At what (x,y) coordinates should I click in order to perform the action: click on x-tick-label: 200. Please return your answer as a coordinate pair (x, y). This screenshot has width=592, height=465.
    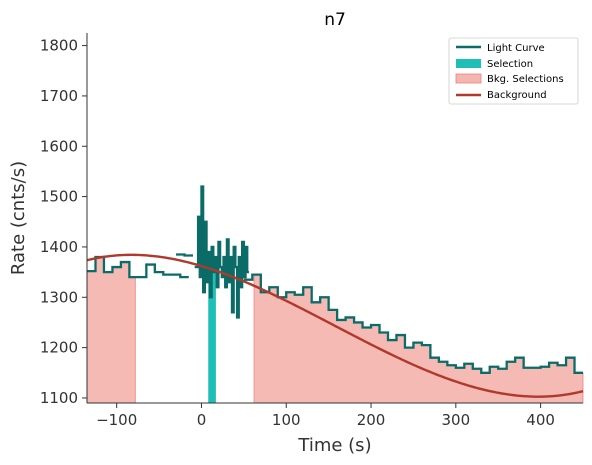
    Looking at the image, I should click on (371, 420).